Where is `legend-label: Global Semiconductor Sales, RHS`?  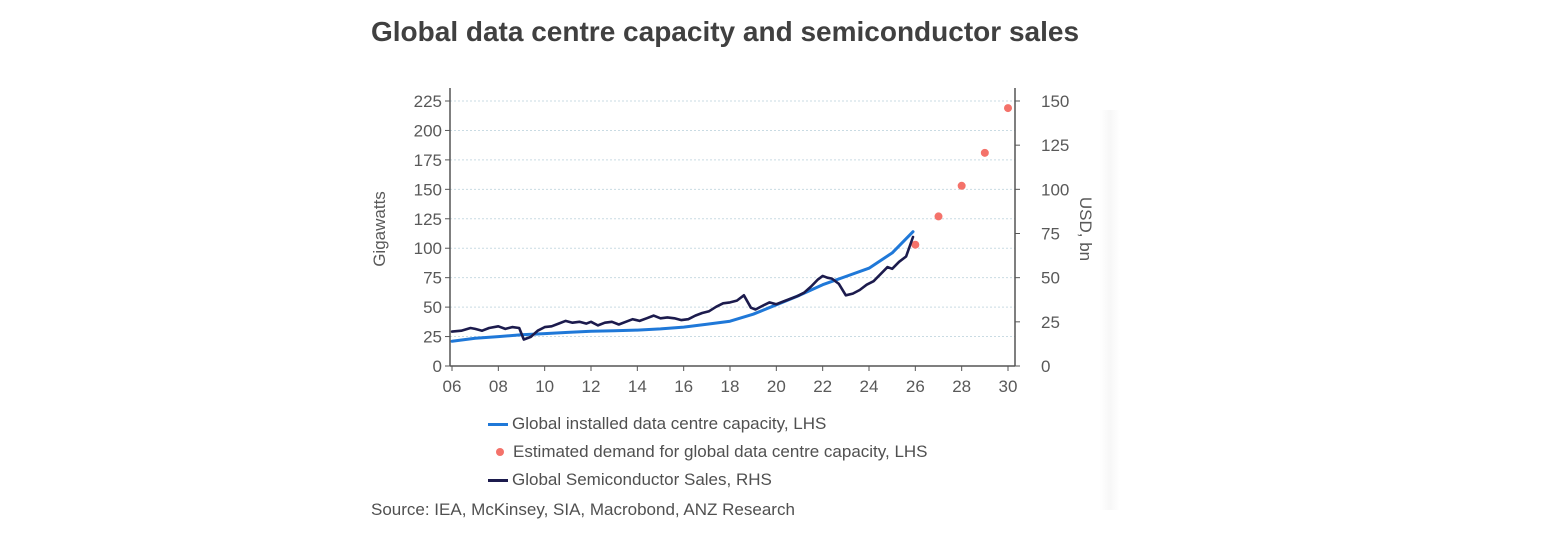
legend-label: Global Semiconductor Sales, RHS is located at coordinates (642, 479).